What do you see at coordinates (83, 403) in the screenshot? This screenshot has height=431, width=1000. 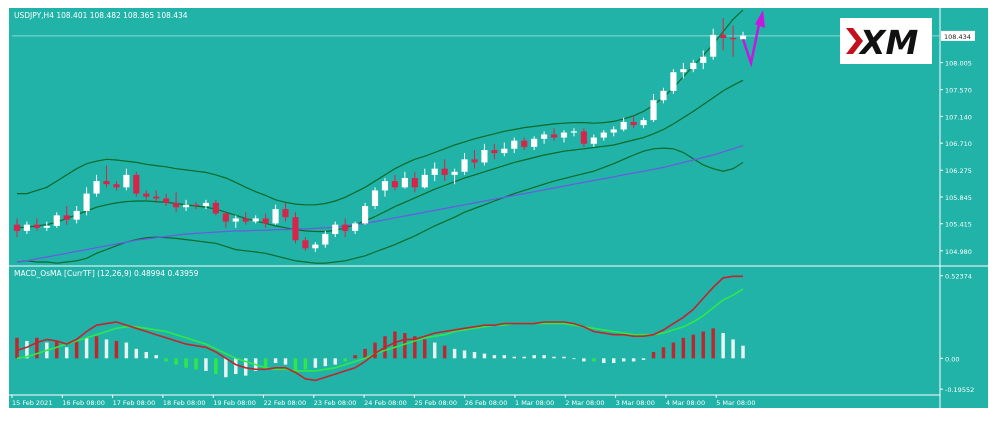 I see `x-tick-label: 16 Feb 08:00` at bounding box center [83, 403].